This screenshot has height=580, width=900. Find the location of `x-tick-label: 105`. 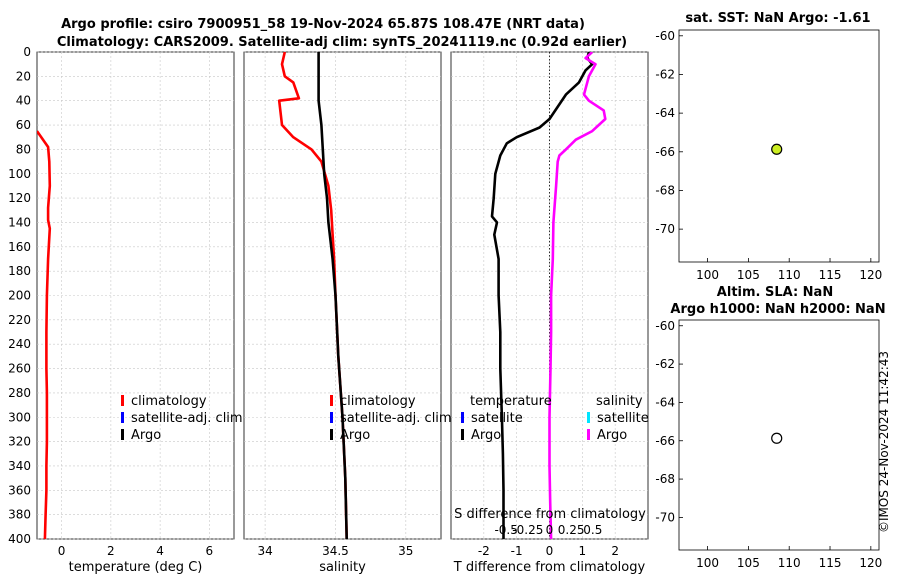

x-tick-label: 105 is located at coordinates (748, 275).